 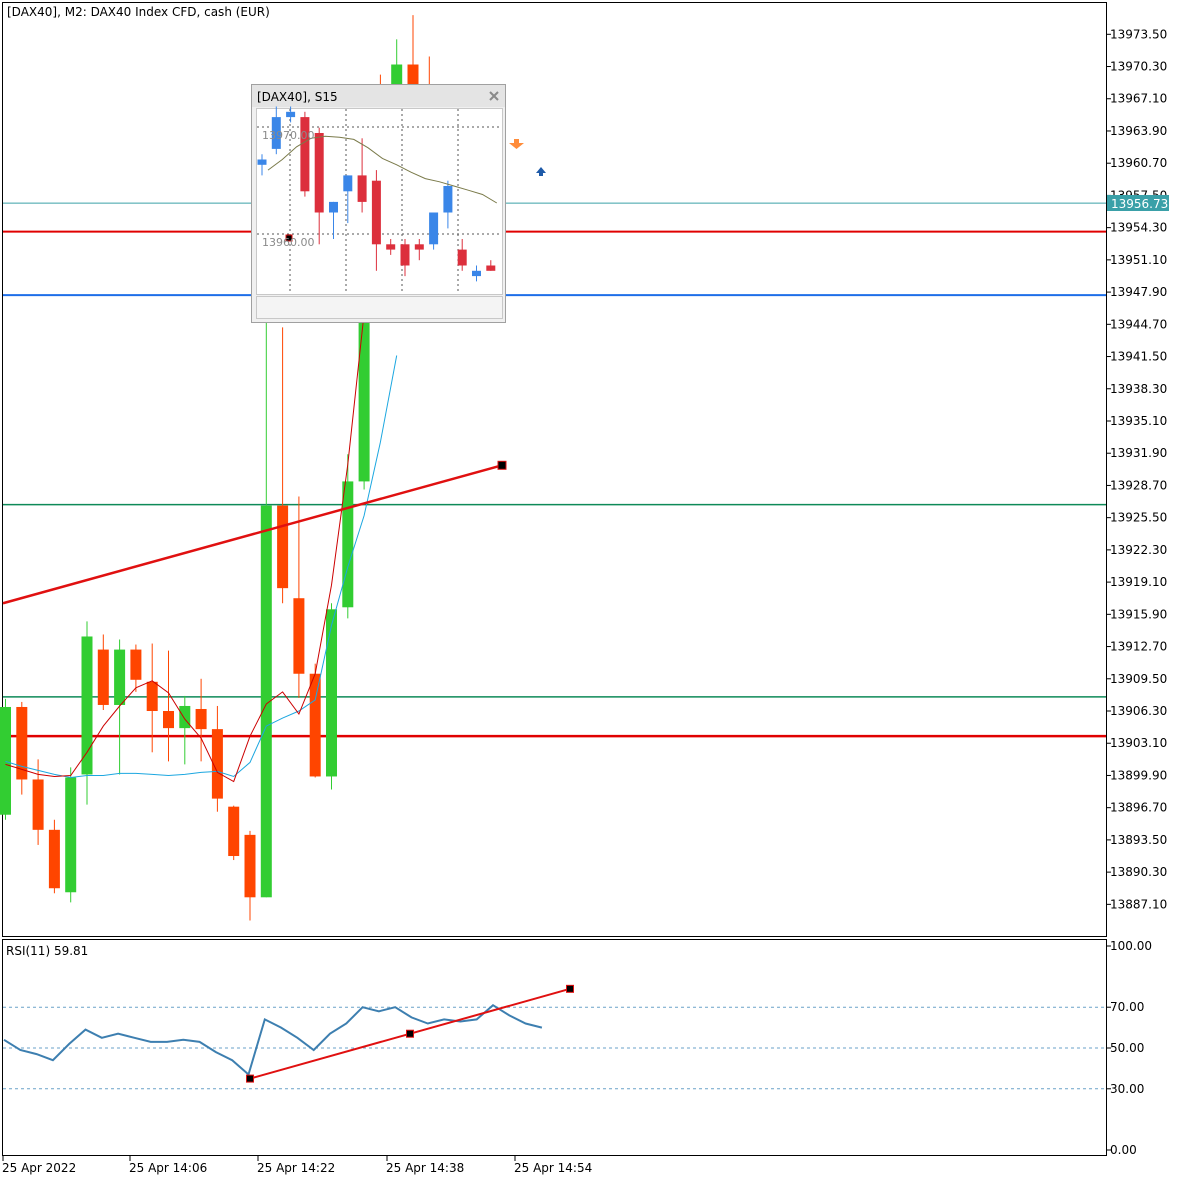 What do you see at coordinates (1138, 357) in the screenshot?
I see `price-tick-label: 13941.50` at bounding box center [1138, 357].